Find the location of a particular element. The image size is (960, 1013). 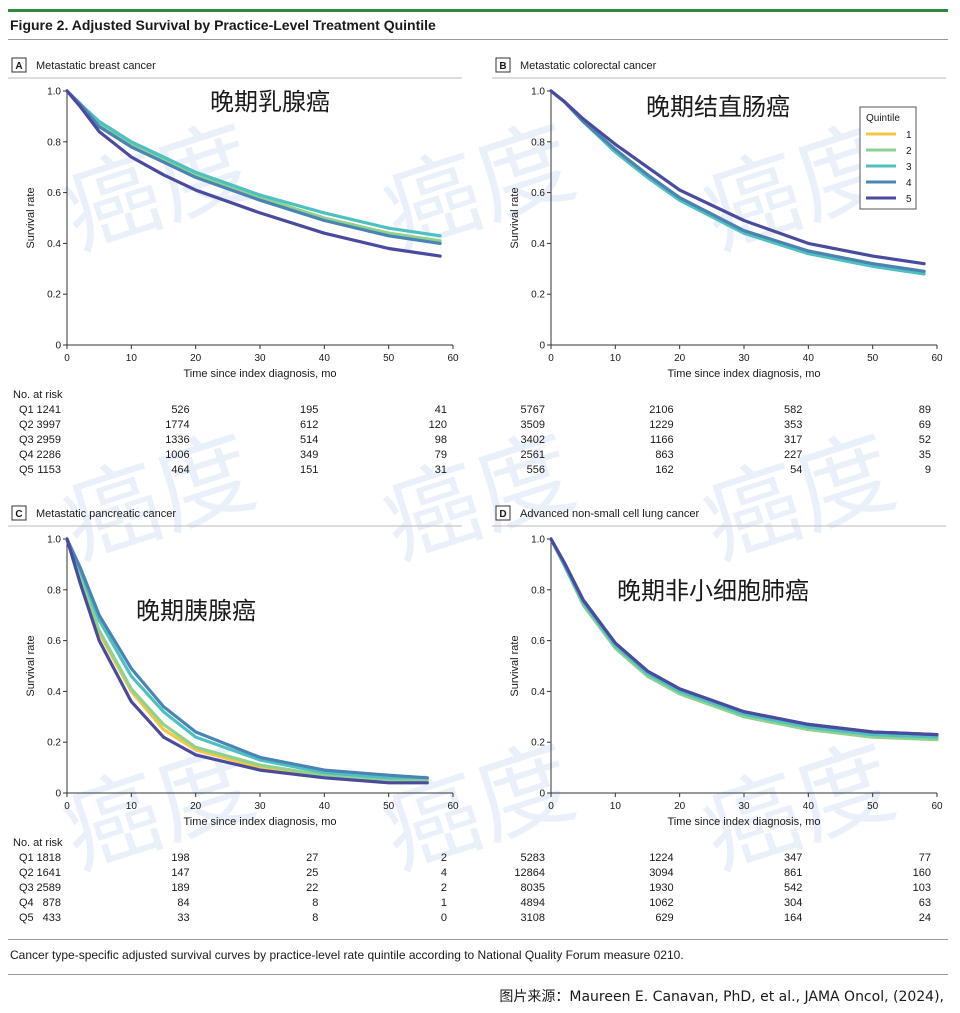

risk-value: 120 is located at coordinates (437, 425).